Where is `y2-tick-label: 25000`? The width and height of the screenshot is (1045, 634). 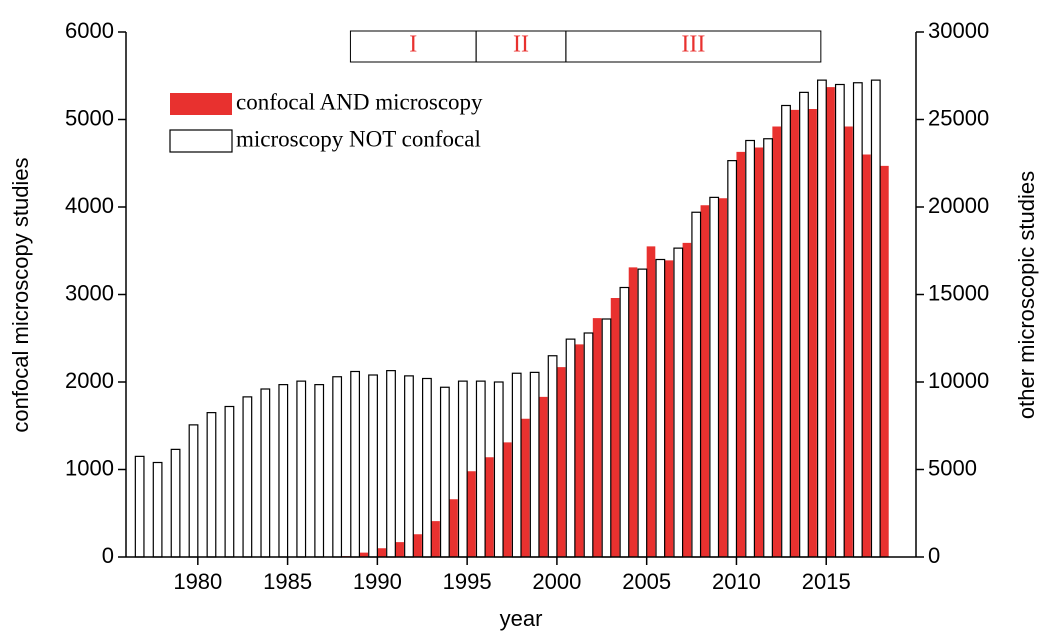 y2-tick-label: 25000 is located at coordinates (958, 117).